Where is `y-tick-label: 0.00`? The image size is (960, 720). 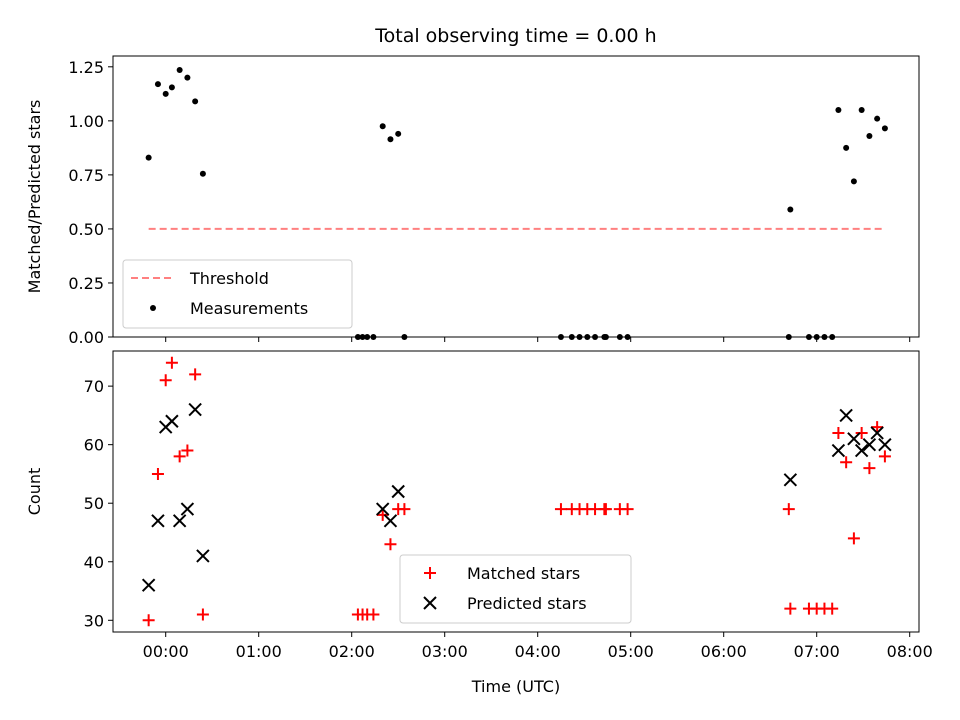 y-tick-label: 0.00 is located at coordinates (86, 337).